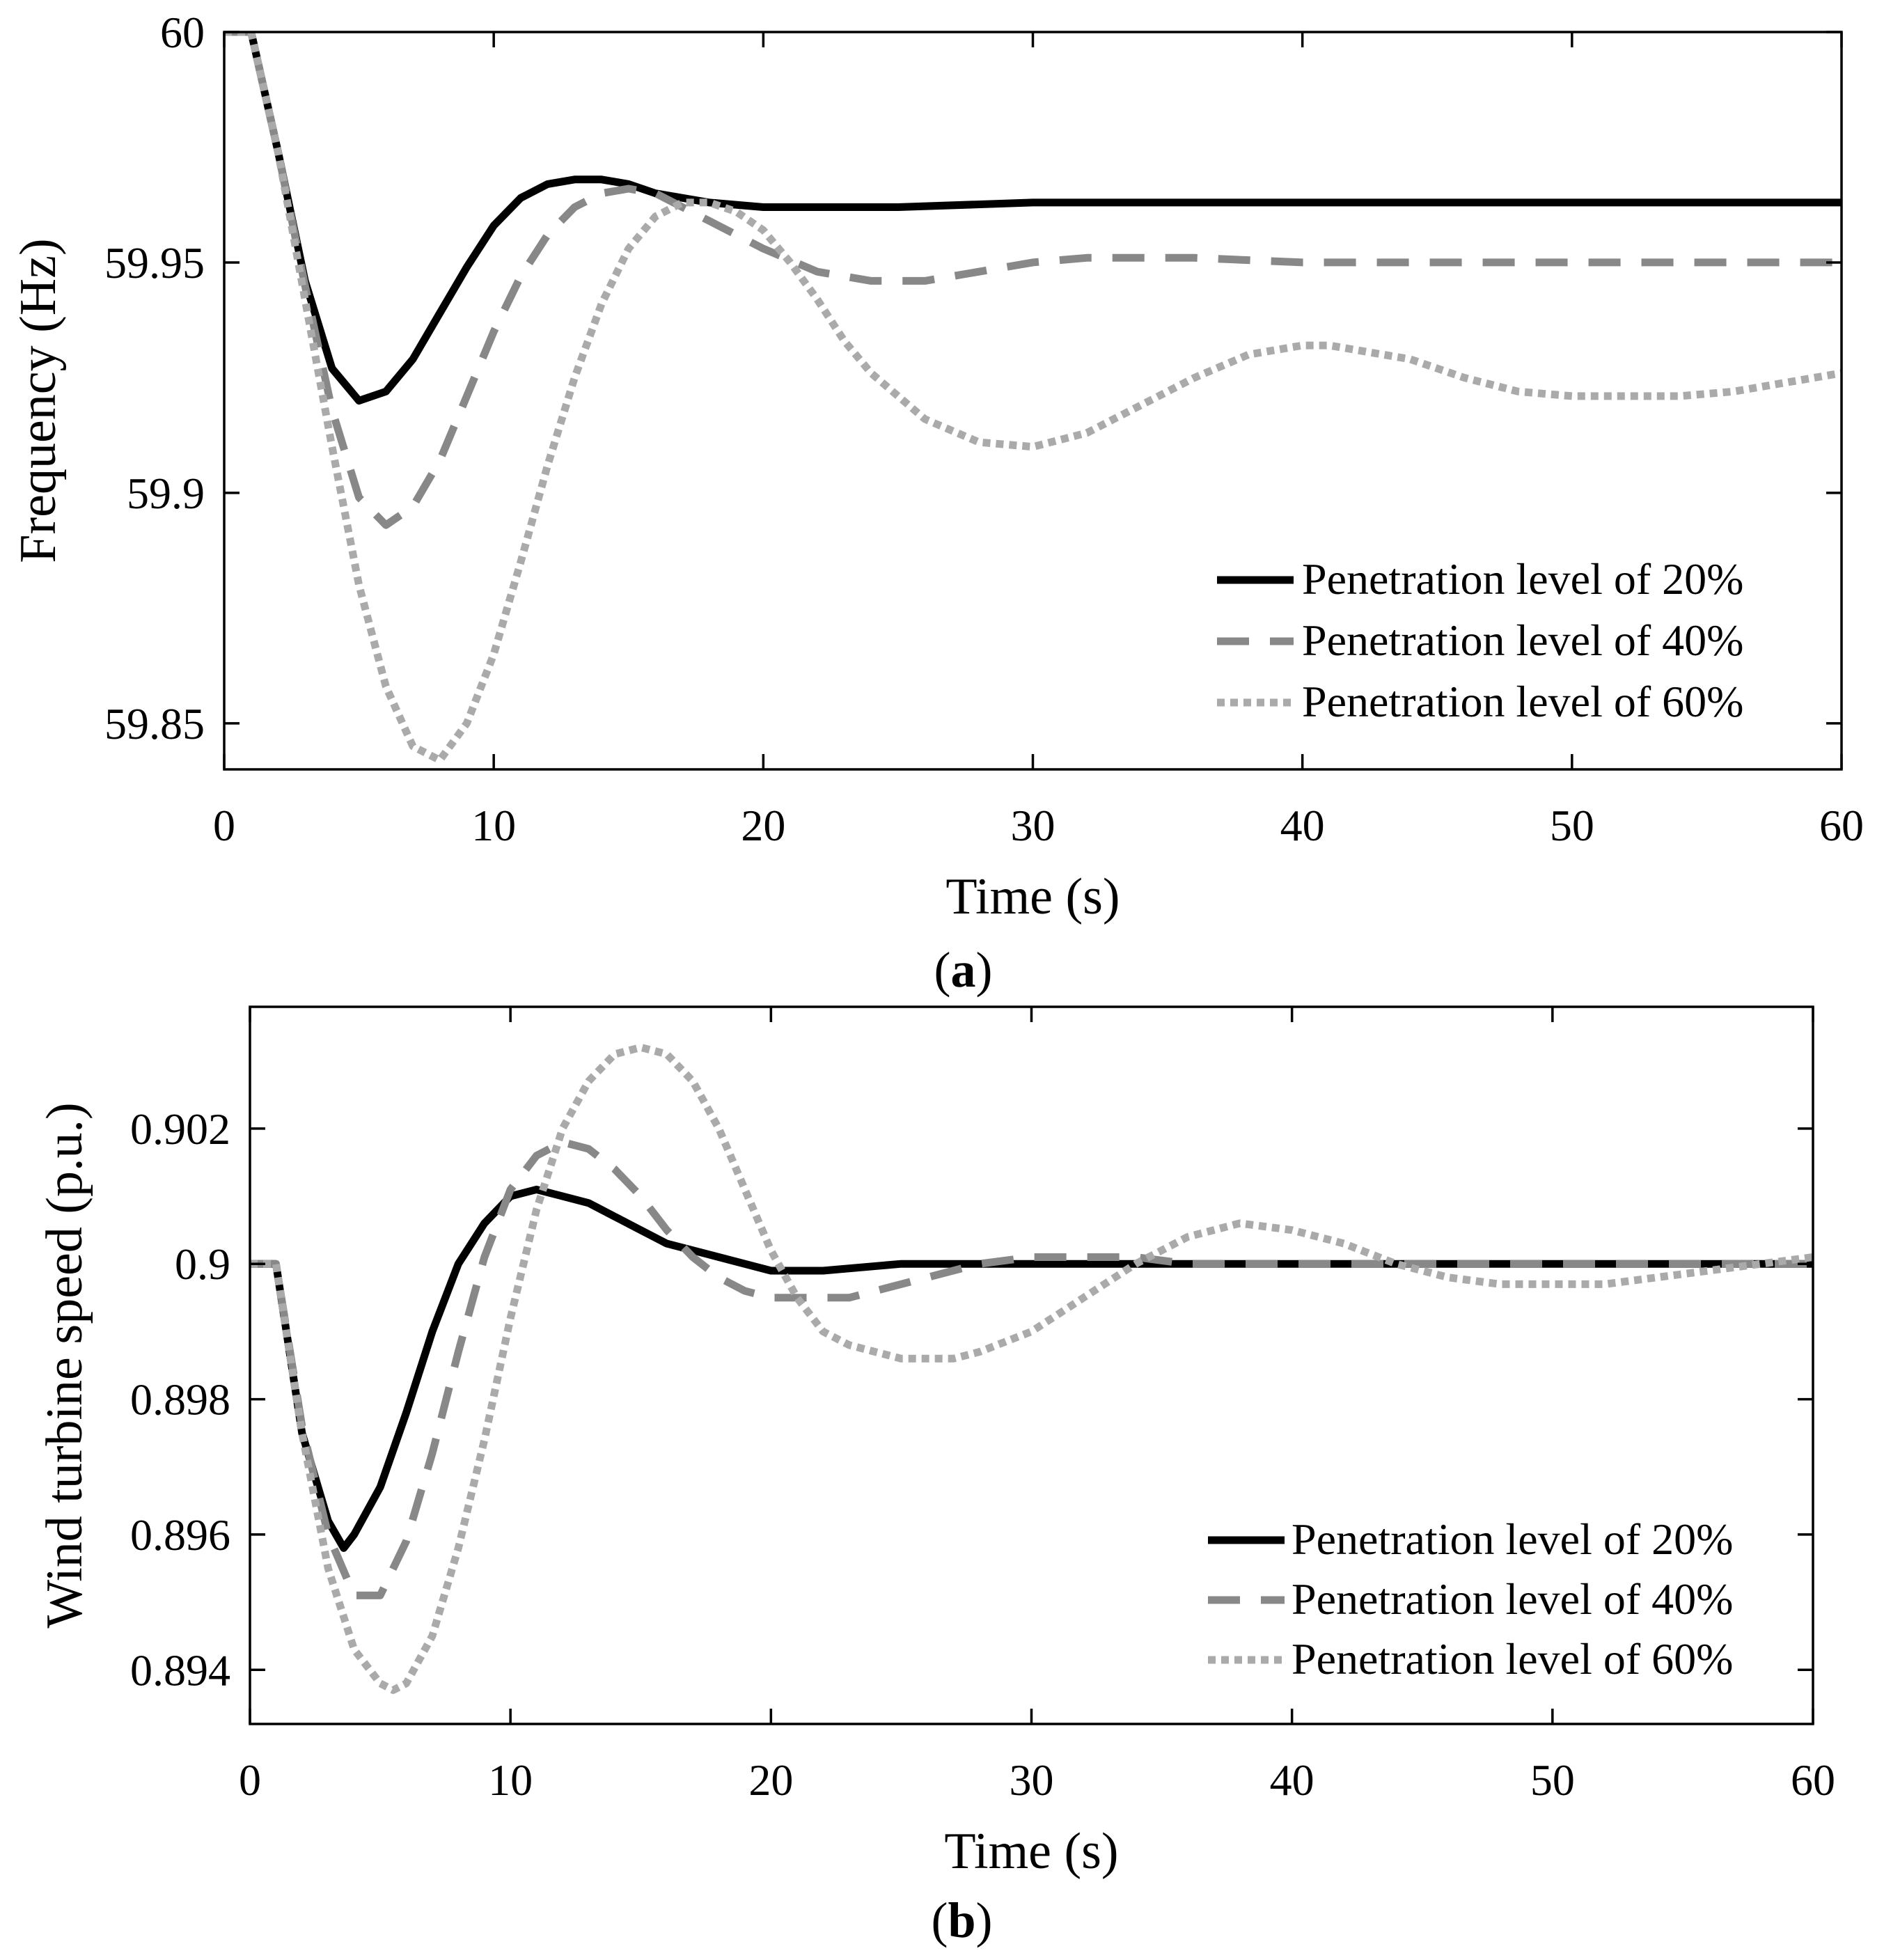  Describe the element at coordinates (39, 400) in the screenshot. I see `y-axis-label: Frequency (Hz)` at that location.